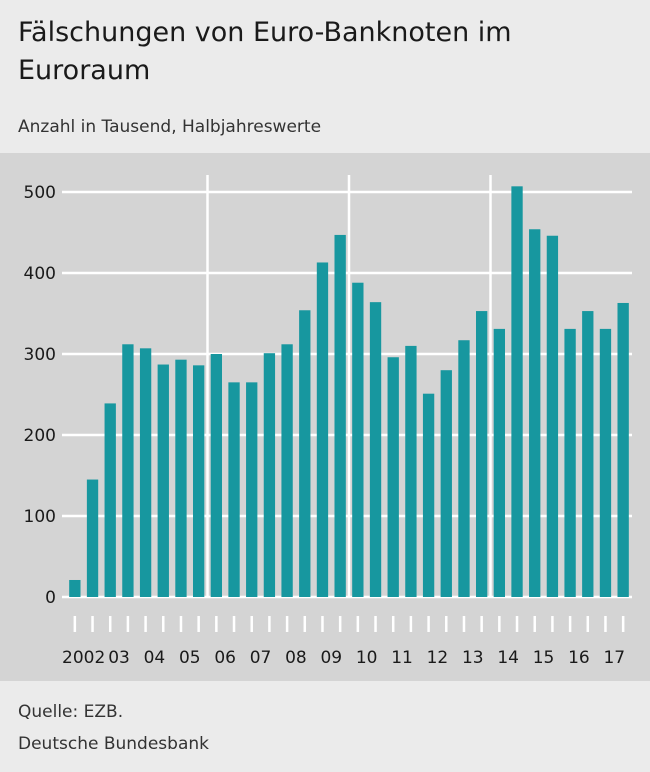  Describe the element at coordinates (71, 712) in the screenshot. I see `source-note: Quelle: EZB.` at that location.